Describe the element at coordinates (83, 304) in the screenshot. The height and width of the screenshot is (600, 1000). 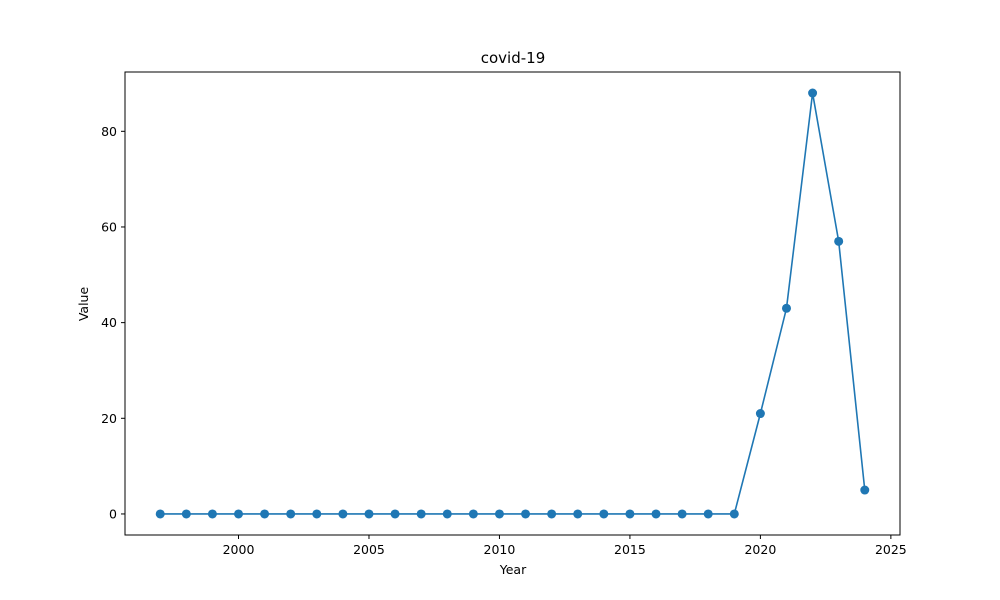
I see `y-axis-label: Value` at that location.